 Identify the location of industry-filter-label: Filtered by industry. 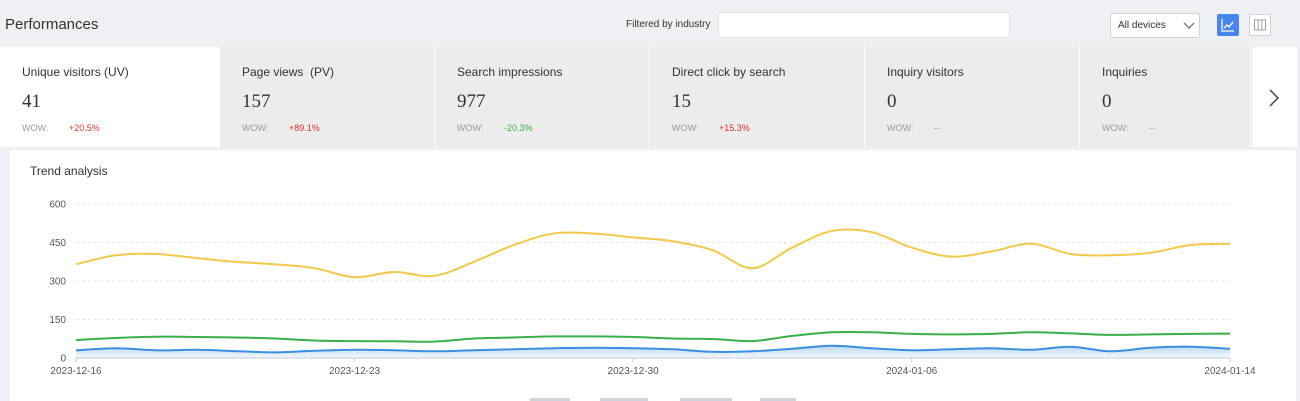
(668, 24).